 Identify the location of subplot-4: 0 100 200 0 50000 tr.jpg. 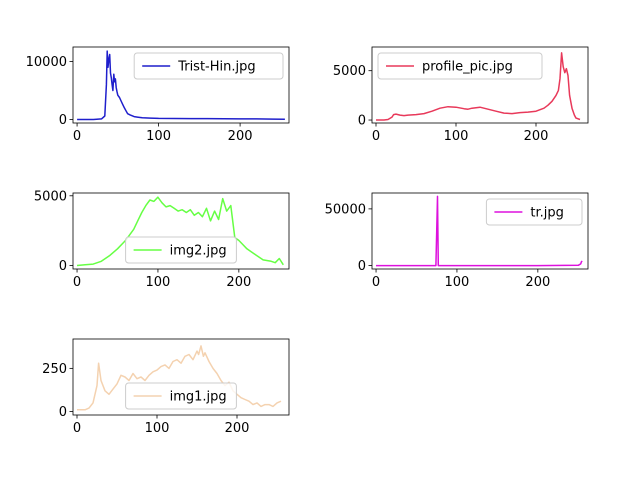
(457, 241).